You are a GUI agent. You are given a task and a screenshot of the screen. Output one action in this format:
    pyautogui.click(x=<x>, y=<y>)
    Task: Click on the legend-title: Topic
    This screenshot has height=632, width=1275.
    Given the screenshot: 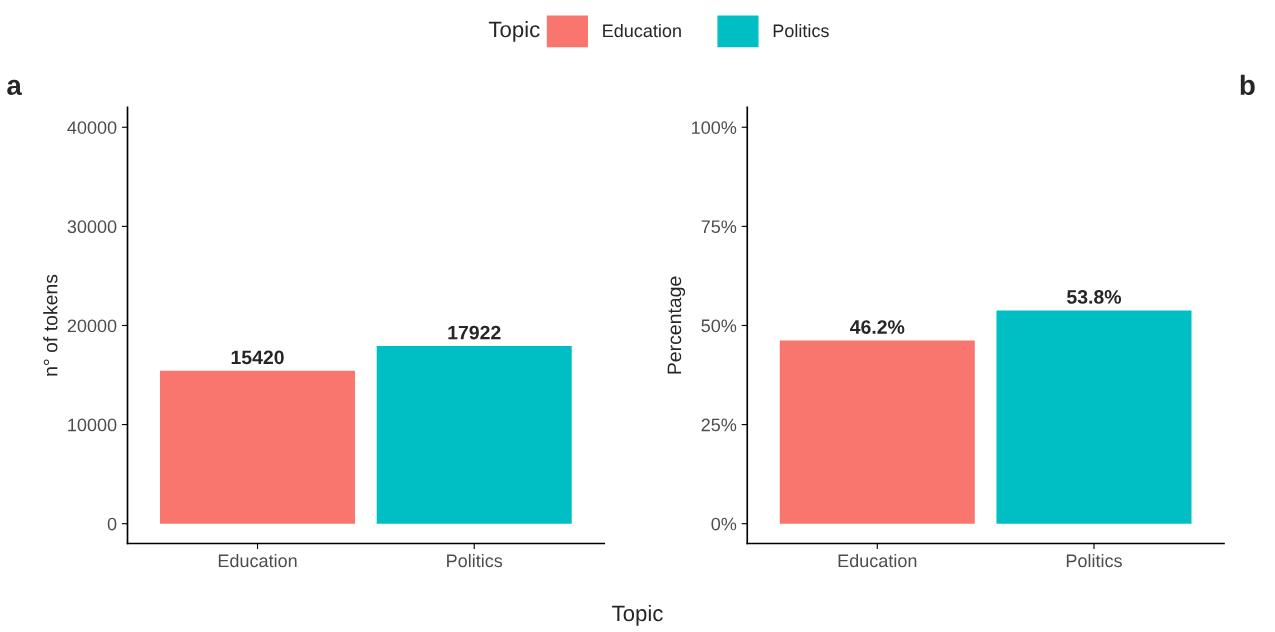 What is the action you would take?
    pyautogui.click(x=514, y=31)
    